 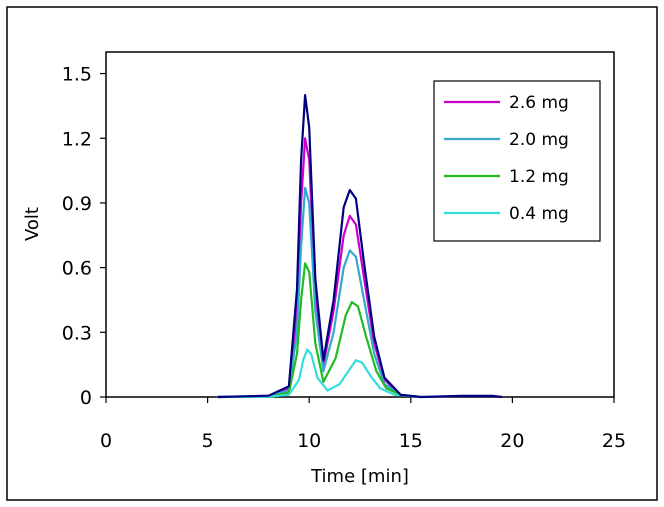 What do you see at coordinates (77, 139) in the screenshot?
I see `y-tick-label: 1.2` at bounding box center [77, 139].